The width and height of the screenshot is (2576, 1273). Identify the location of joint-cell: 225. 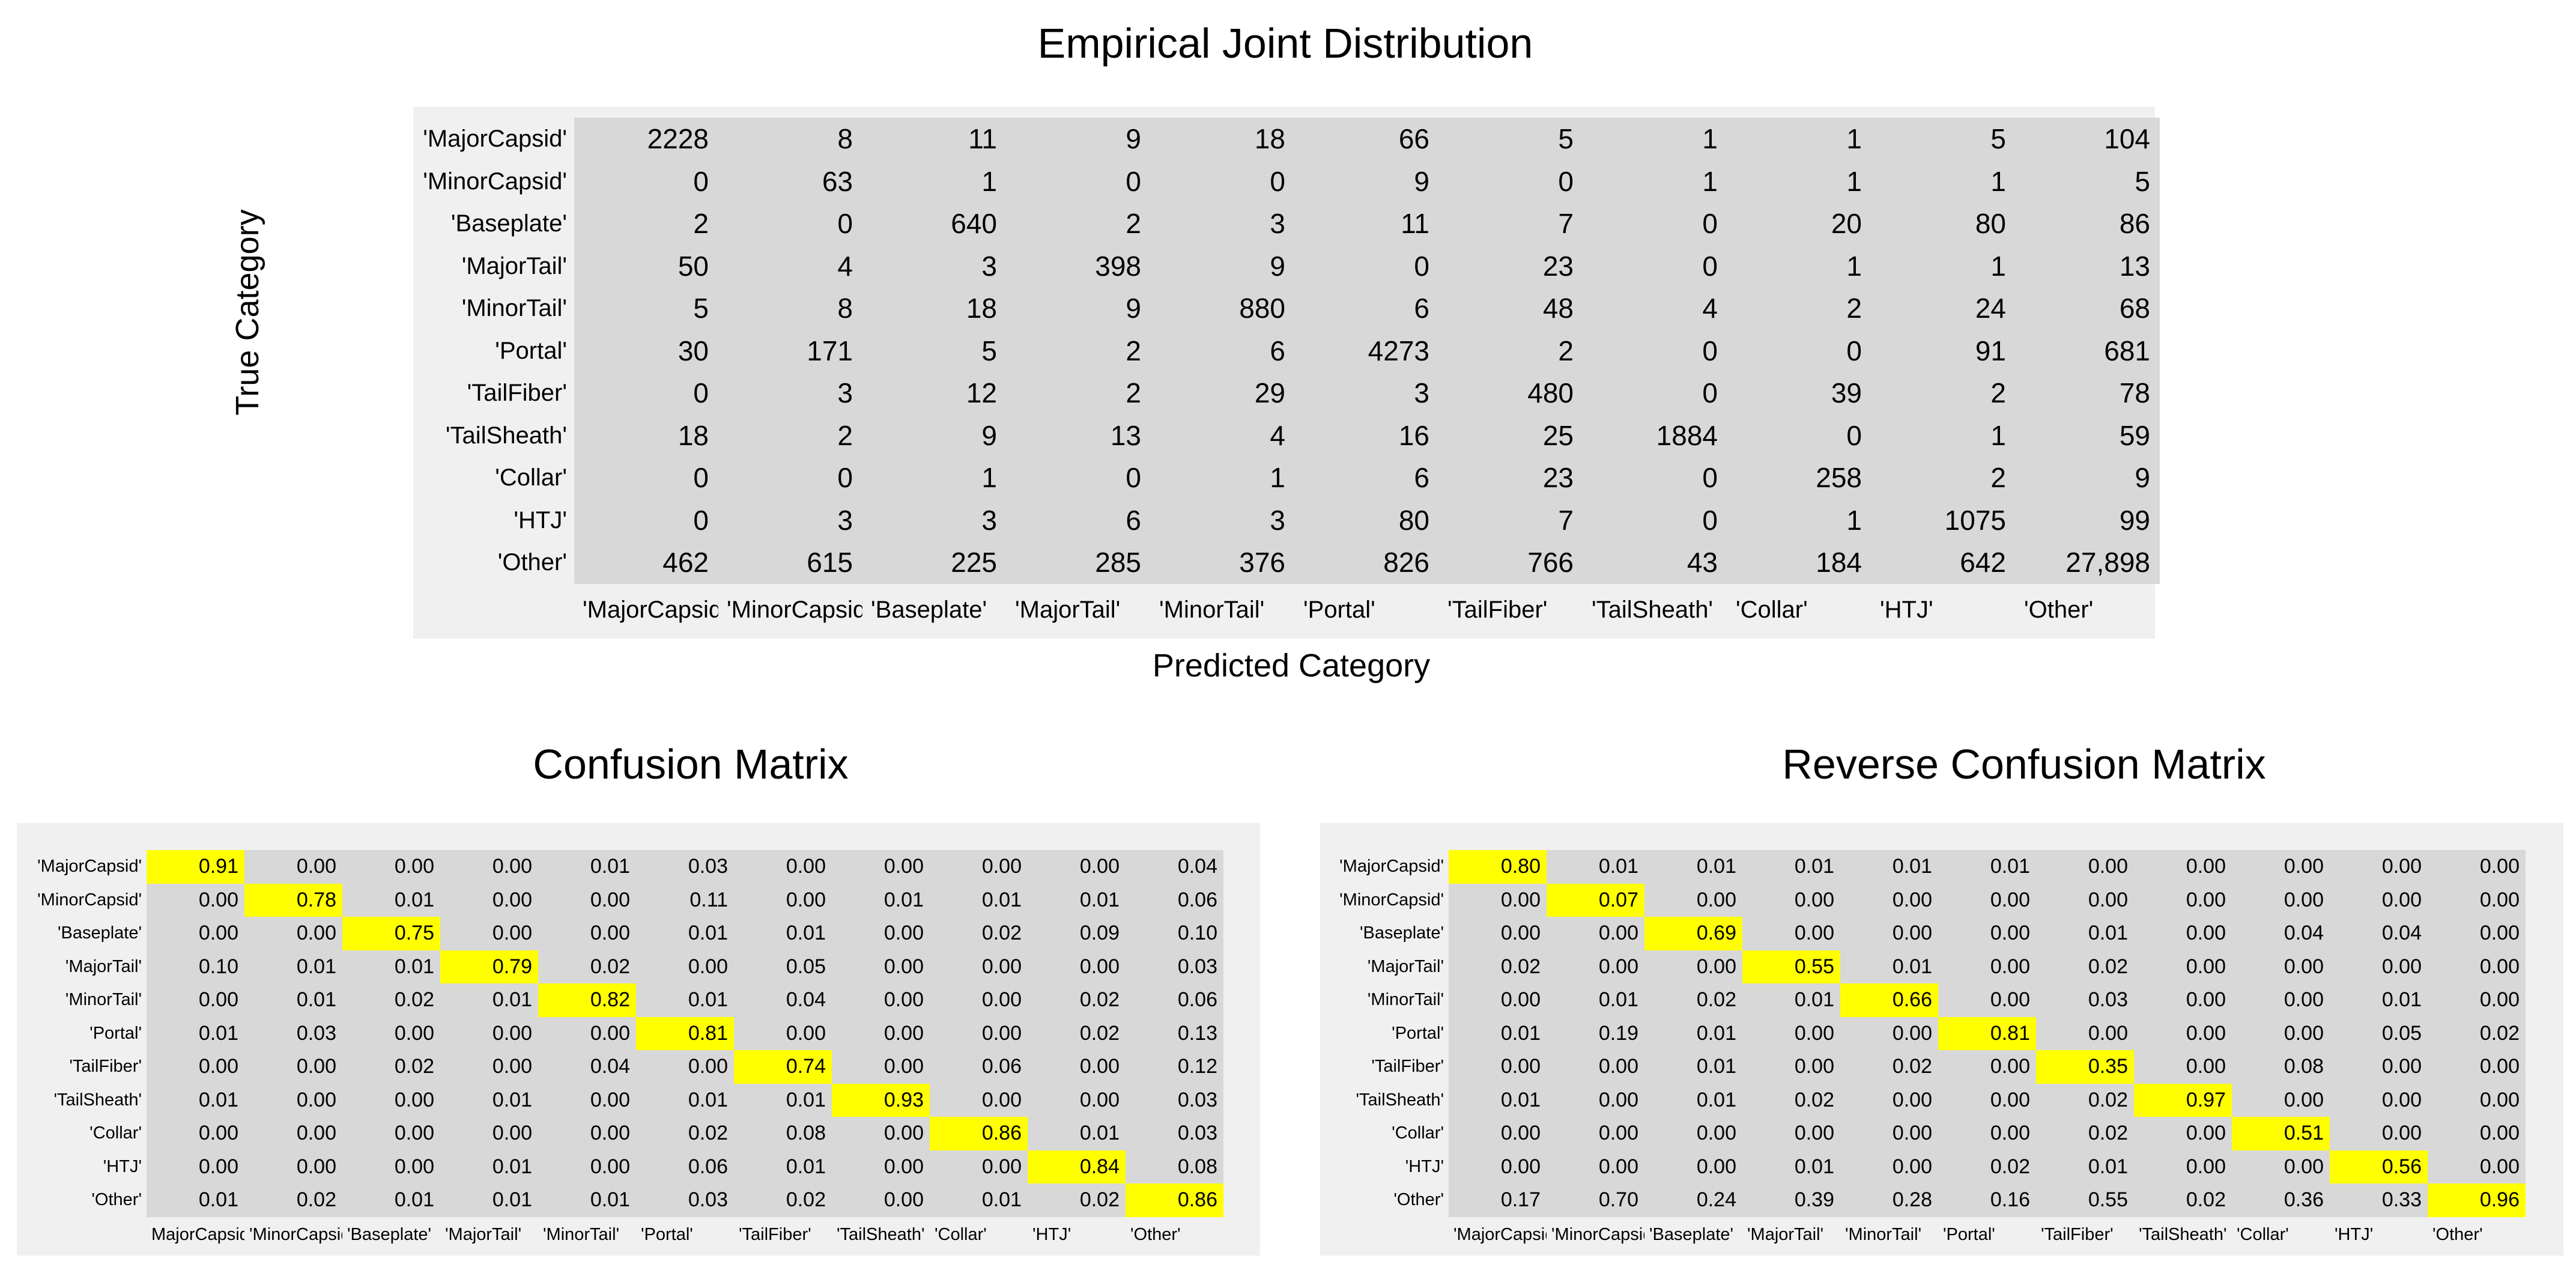
(974, 562).